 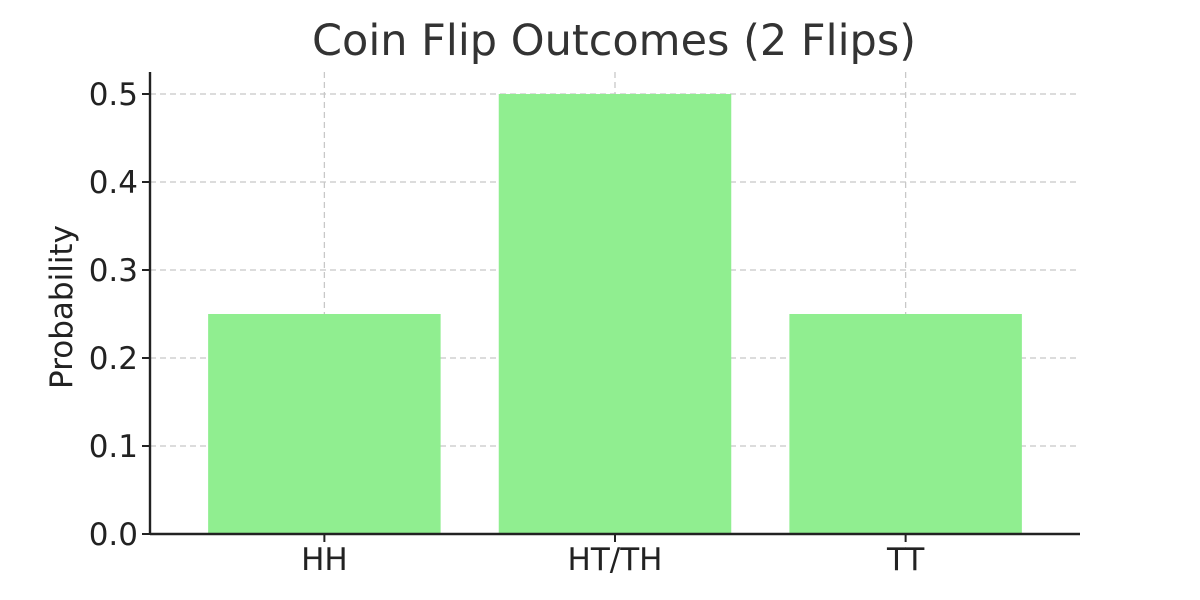 I want to click on x-tick-label: HH, so click(x=324, y=560).